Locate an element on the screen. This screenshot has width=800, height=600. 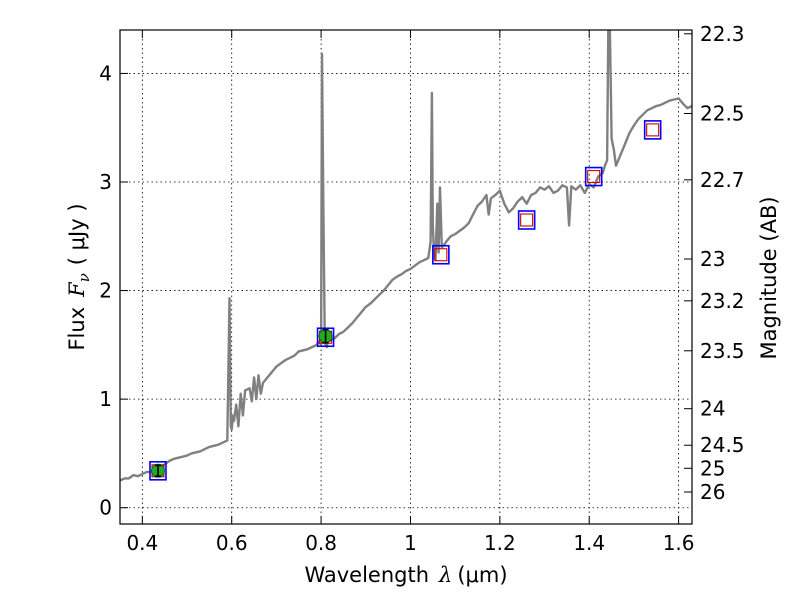
magnitude-tick-label: 24.5 is located at coordinates (722, 445).